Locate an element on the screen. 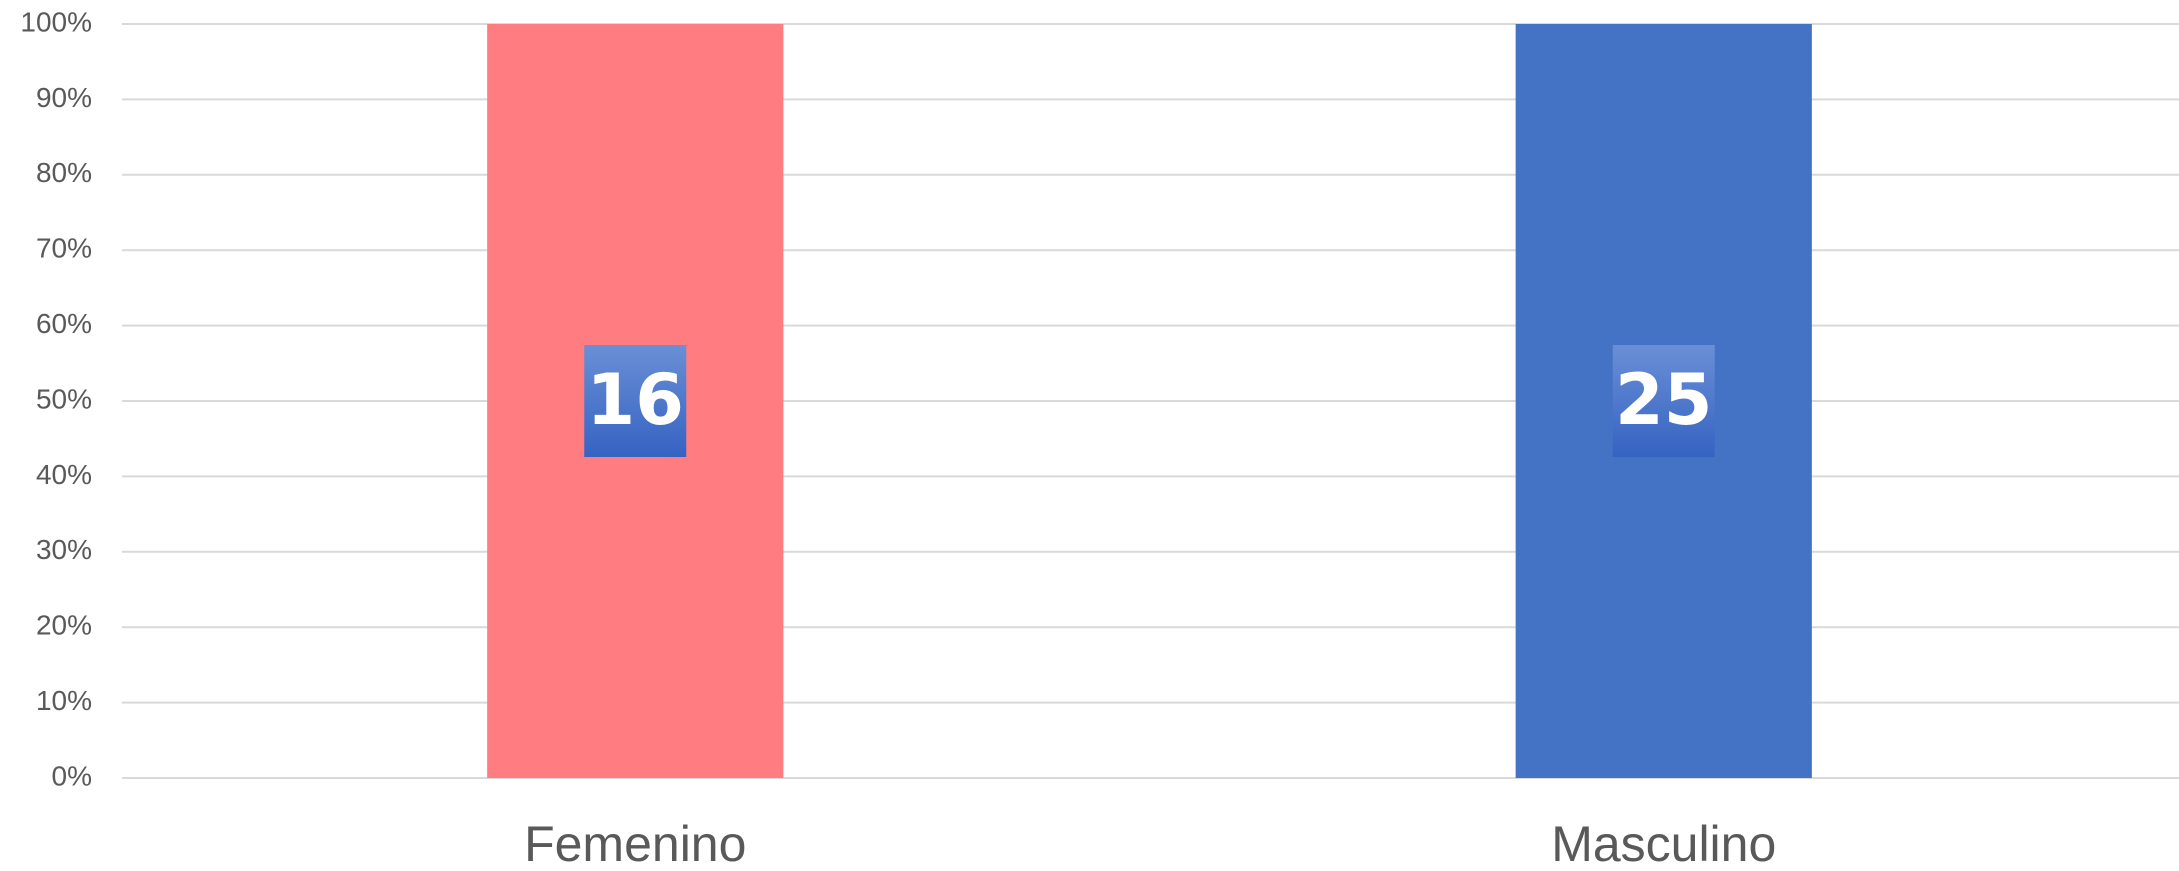 The image size is (2179, 871). y-tick-label: 20% is located at coordinates (64, 625).